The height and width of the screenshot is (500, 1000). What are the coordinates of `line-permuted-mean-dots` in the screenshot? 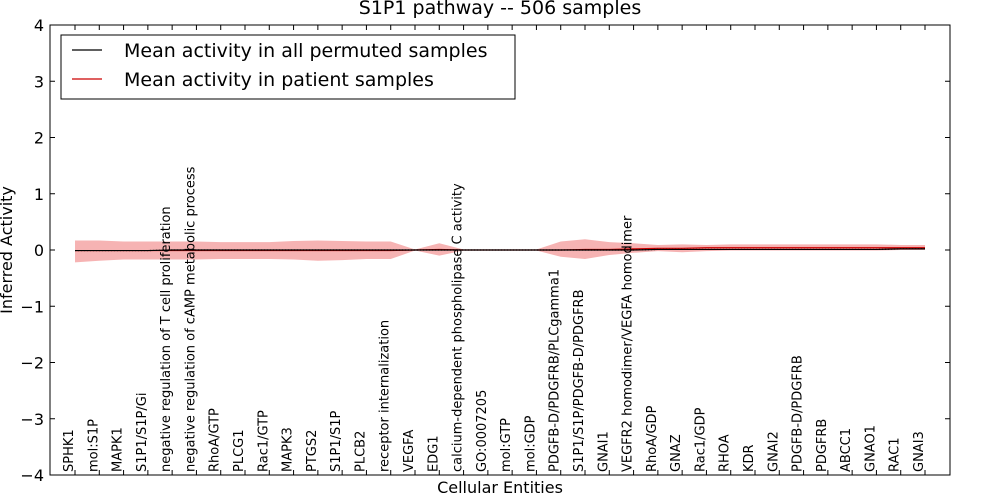 It's located at (500, 250).